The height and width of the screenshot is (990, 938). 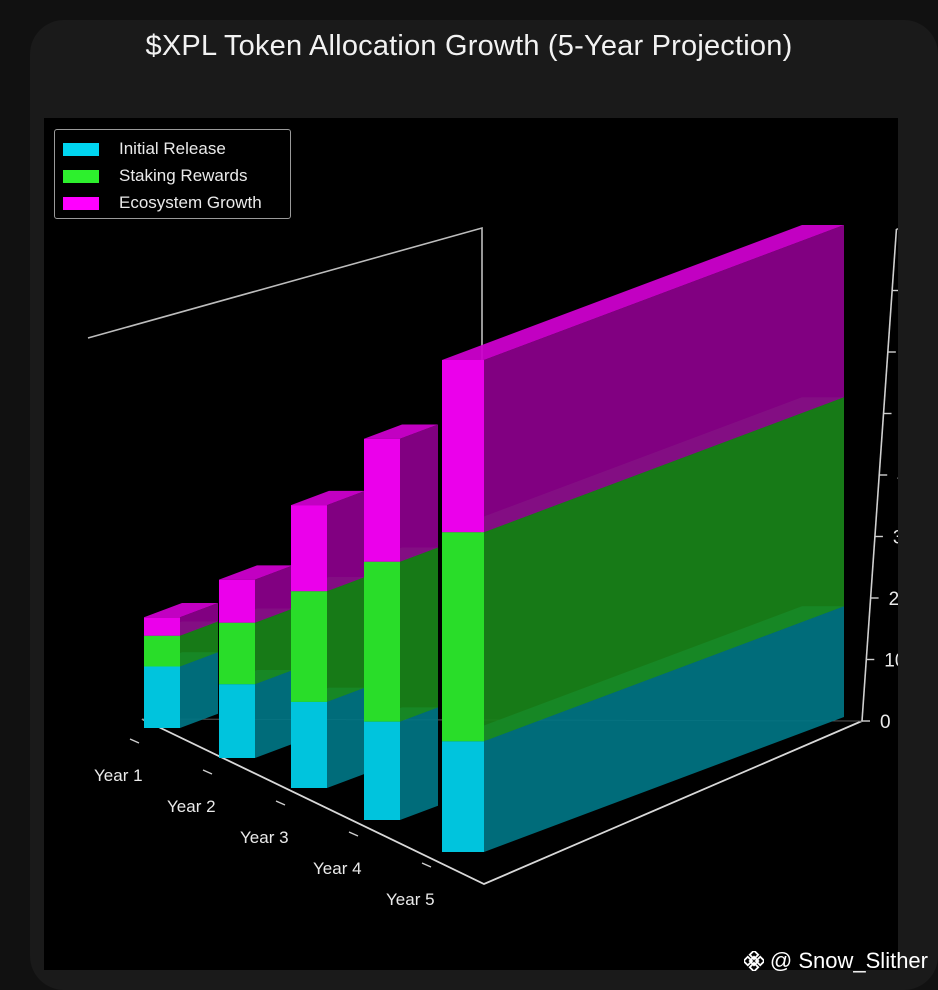 I want to click on z-tick-label: 10, so click(x=891, y=661).